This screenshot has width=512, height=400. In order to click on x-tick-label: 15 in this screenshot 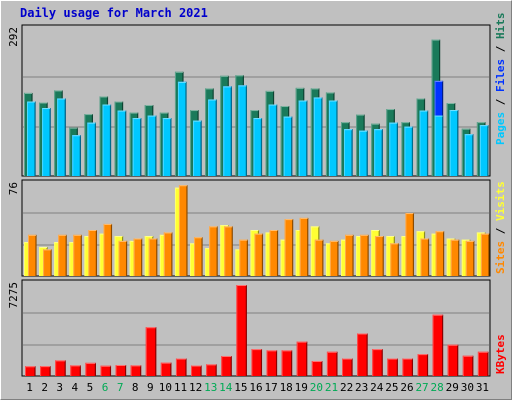, I will do `click(240, 387)`.